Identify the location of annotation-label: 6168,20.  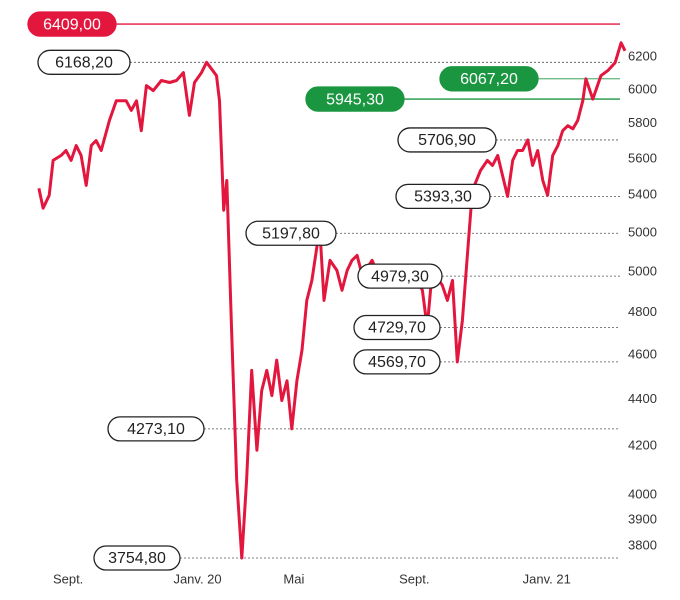
(84, 63).